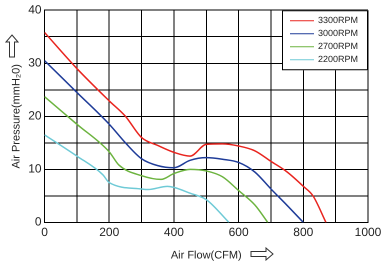 The height and width of the screenshot is (266, 390). What do you see at coordinates (35, 115) in the screenshot?
I see `y-tick-label: 20` at bounding box center [35, 115].